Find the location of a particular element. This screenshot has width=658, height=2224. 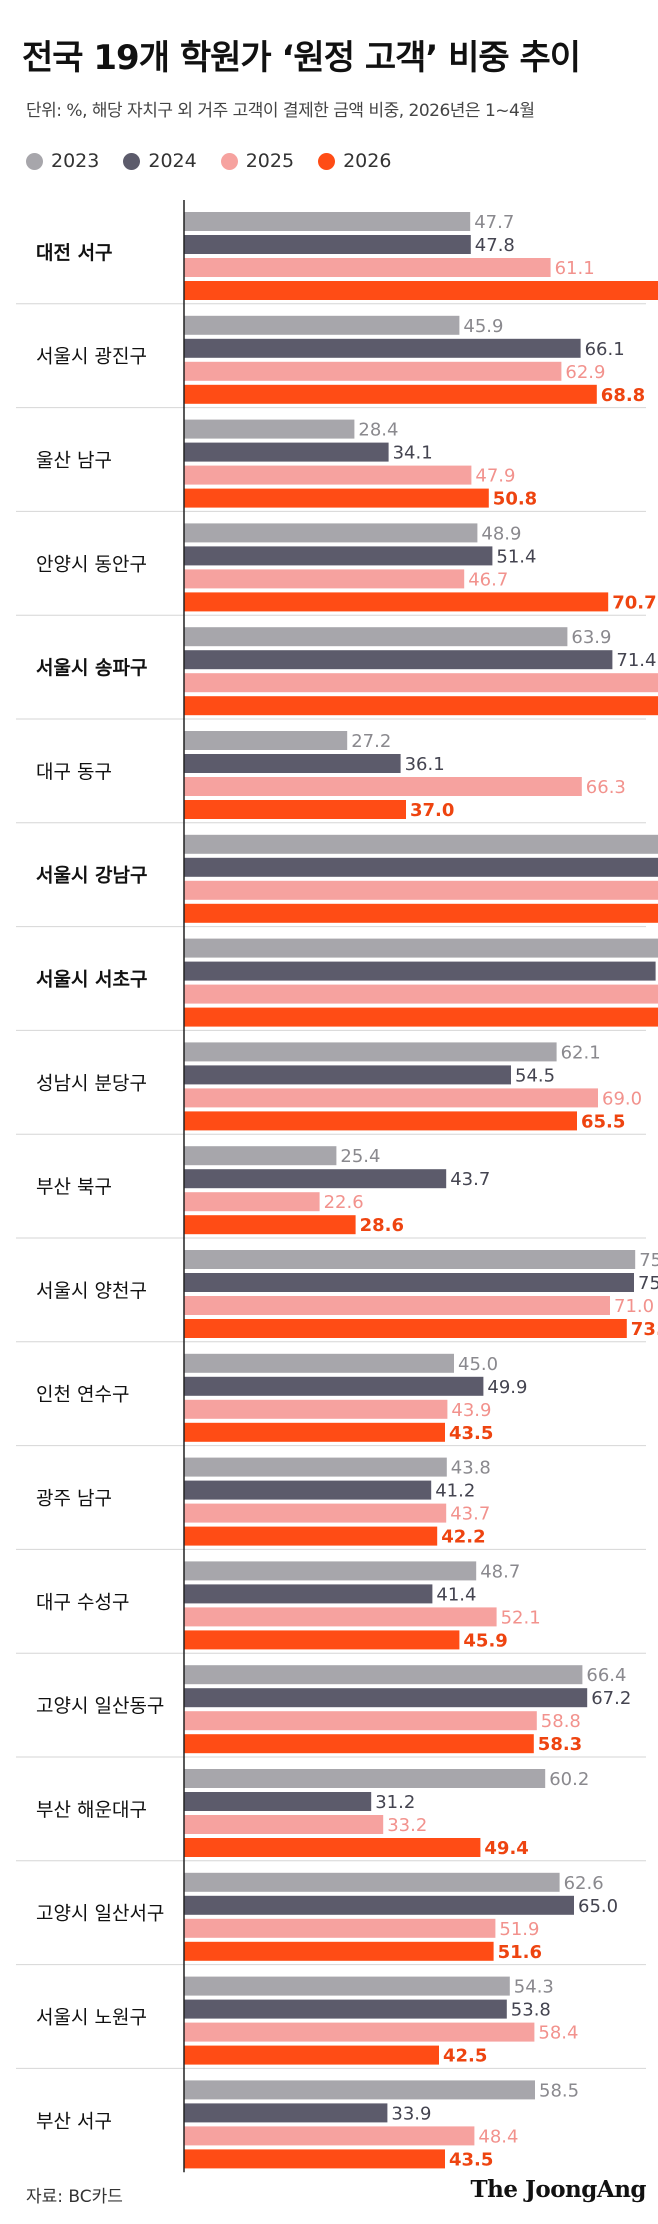

legend-label-2025: 2025 is located at coordinates (270, 161).